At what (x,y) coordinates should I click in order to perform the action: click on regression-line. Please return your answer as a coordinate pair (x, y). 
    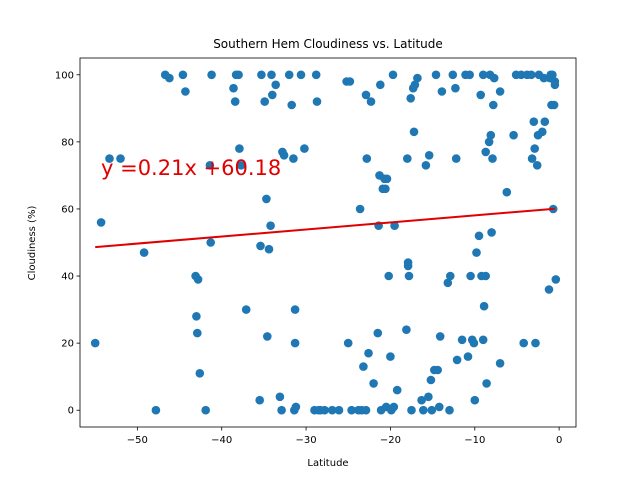
    Looking at the image, I should click on (325, 228).